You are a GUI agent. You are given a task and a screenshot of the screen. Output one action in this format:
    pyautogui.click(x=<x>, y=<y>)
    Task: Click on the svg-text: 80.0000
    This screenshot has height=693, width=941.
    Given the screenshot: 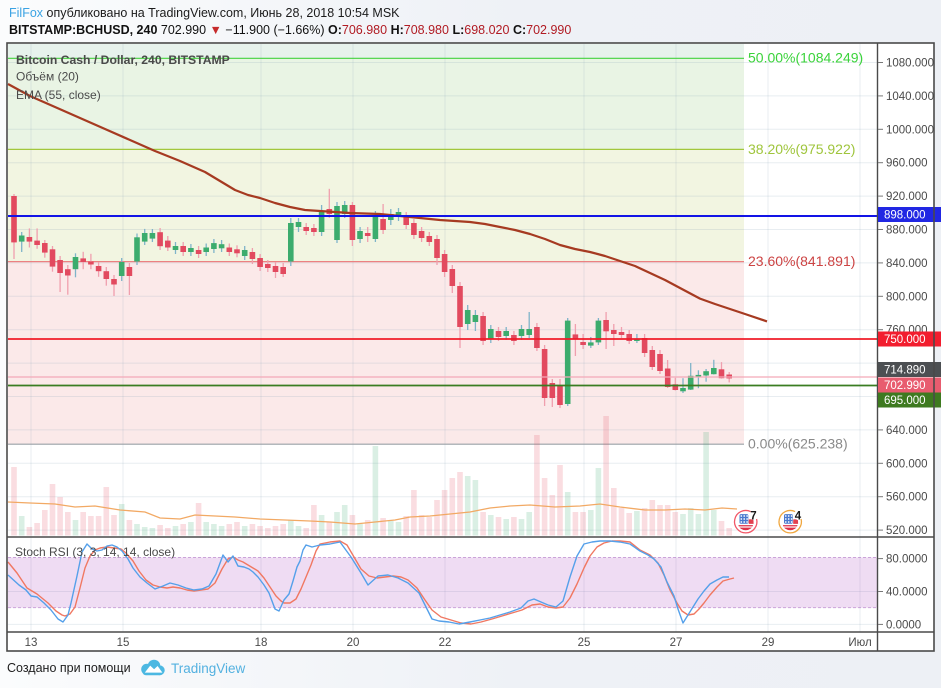 What is the action you would take?
    pyautogui.click(x=907, y=560)
    